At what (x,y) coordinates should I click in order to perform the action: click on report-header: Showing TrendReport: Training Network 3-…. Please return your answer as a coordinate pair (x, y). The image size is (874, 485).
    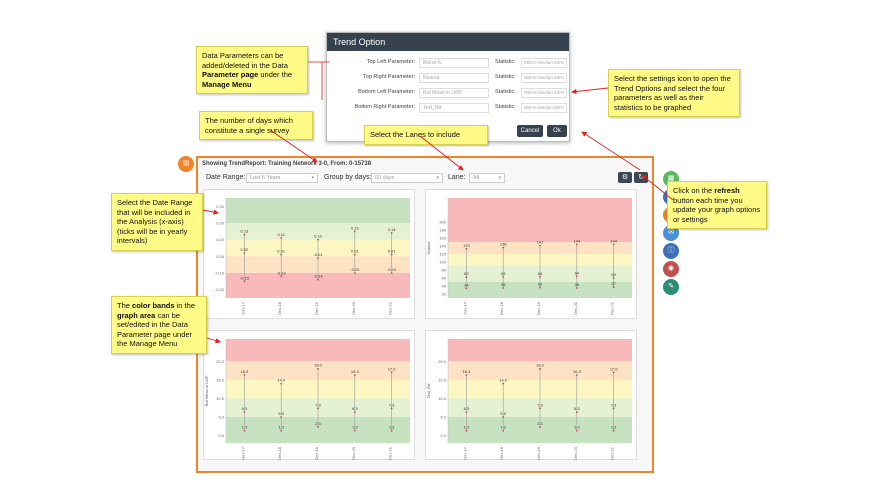
    Looking at the image, I should click on (286, 164).